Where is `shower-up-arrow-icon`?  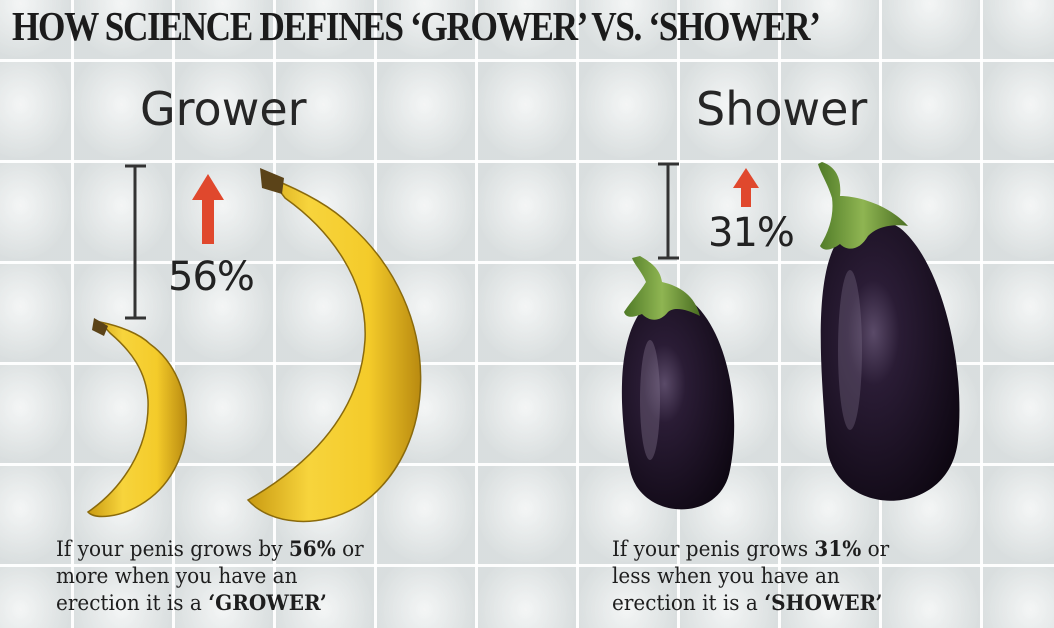 shower-up-arrow-icon is located at coordinates (746, 187).